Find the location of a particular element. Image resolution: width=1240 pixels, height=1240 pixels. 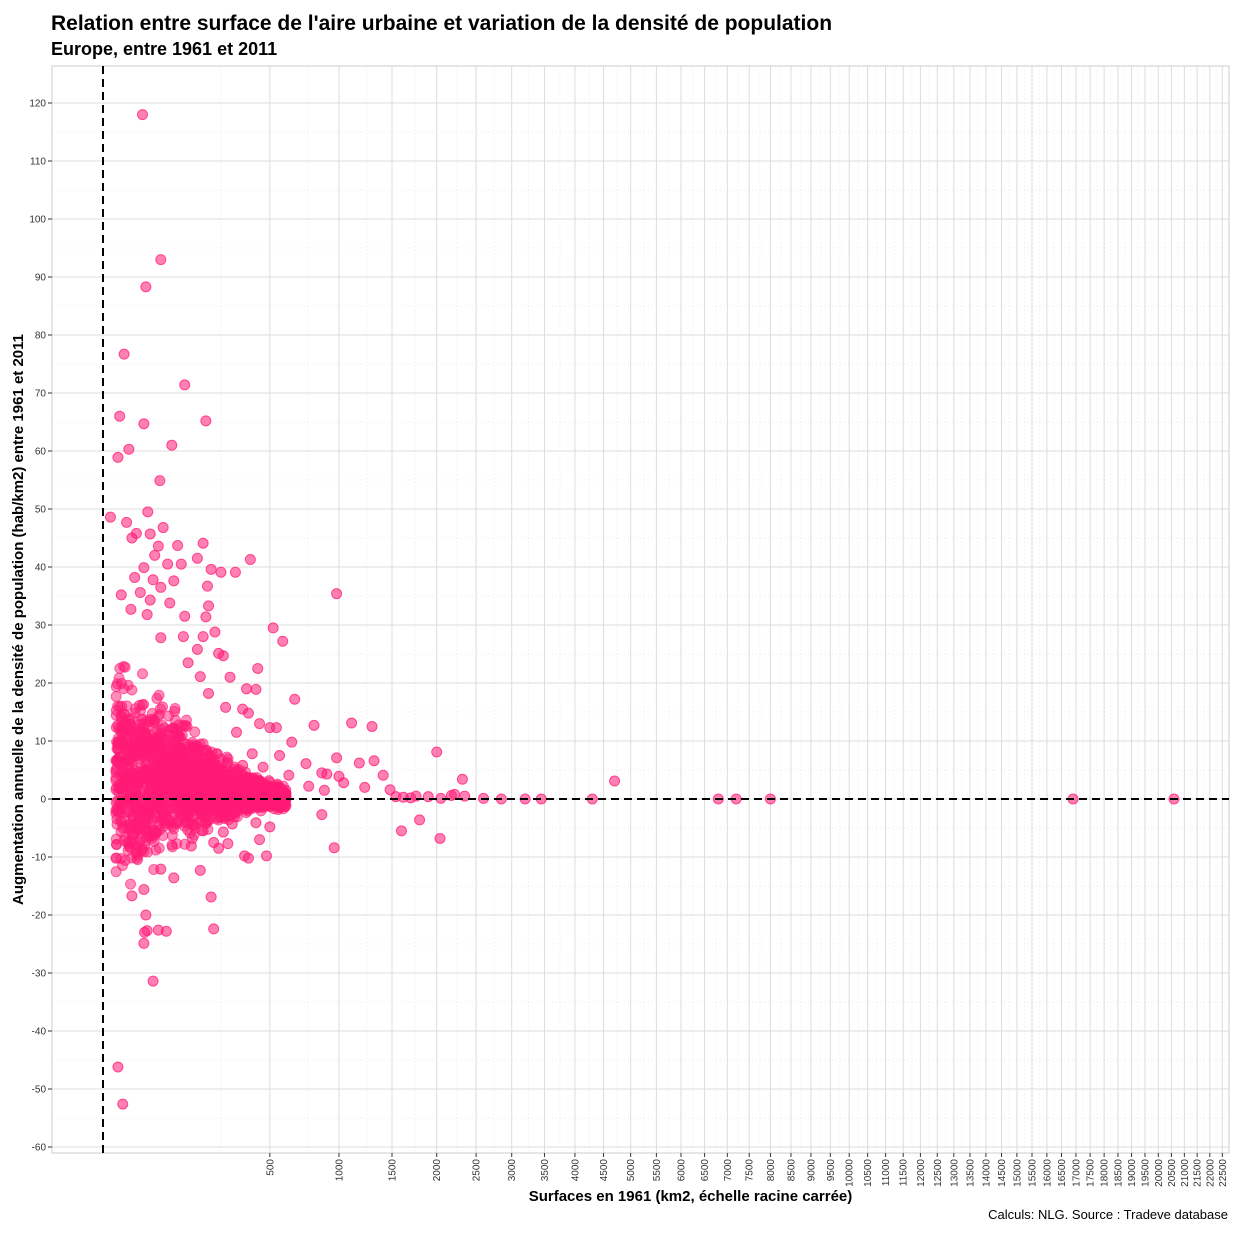

x-tick-label: 9000 is located at coordinates (811, 1170).